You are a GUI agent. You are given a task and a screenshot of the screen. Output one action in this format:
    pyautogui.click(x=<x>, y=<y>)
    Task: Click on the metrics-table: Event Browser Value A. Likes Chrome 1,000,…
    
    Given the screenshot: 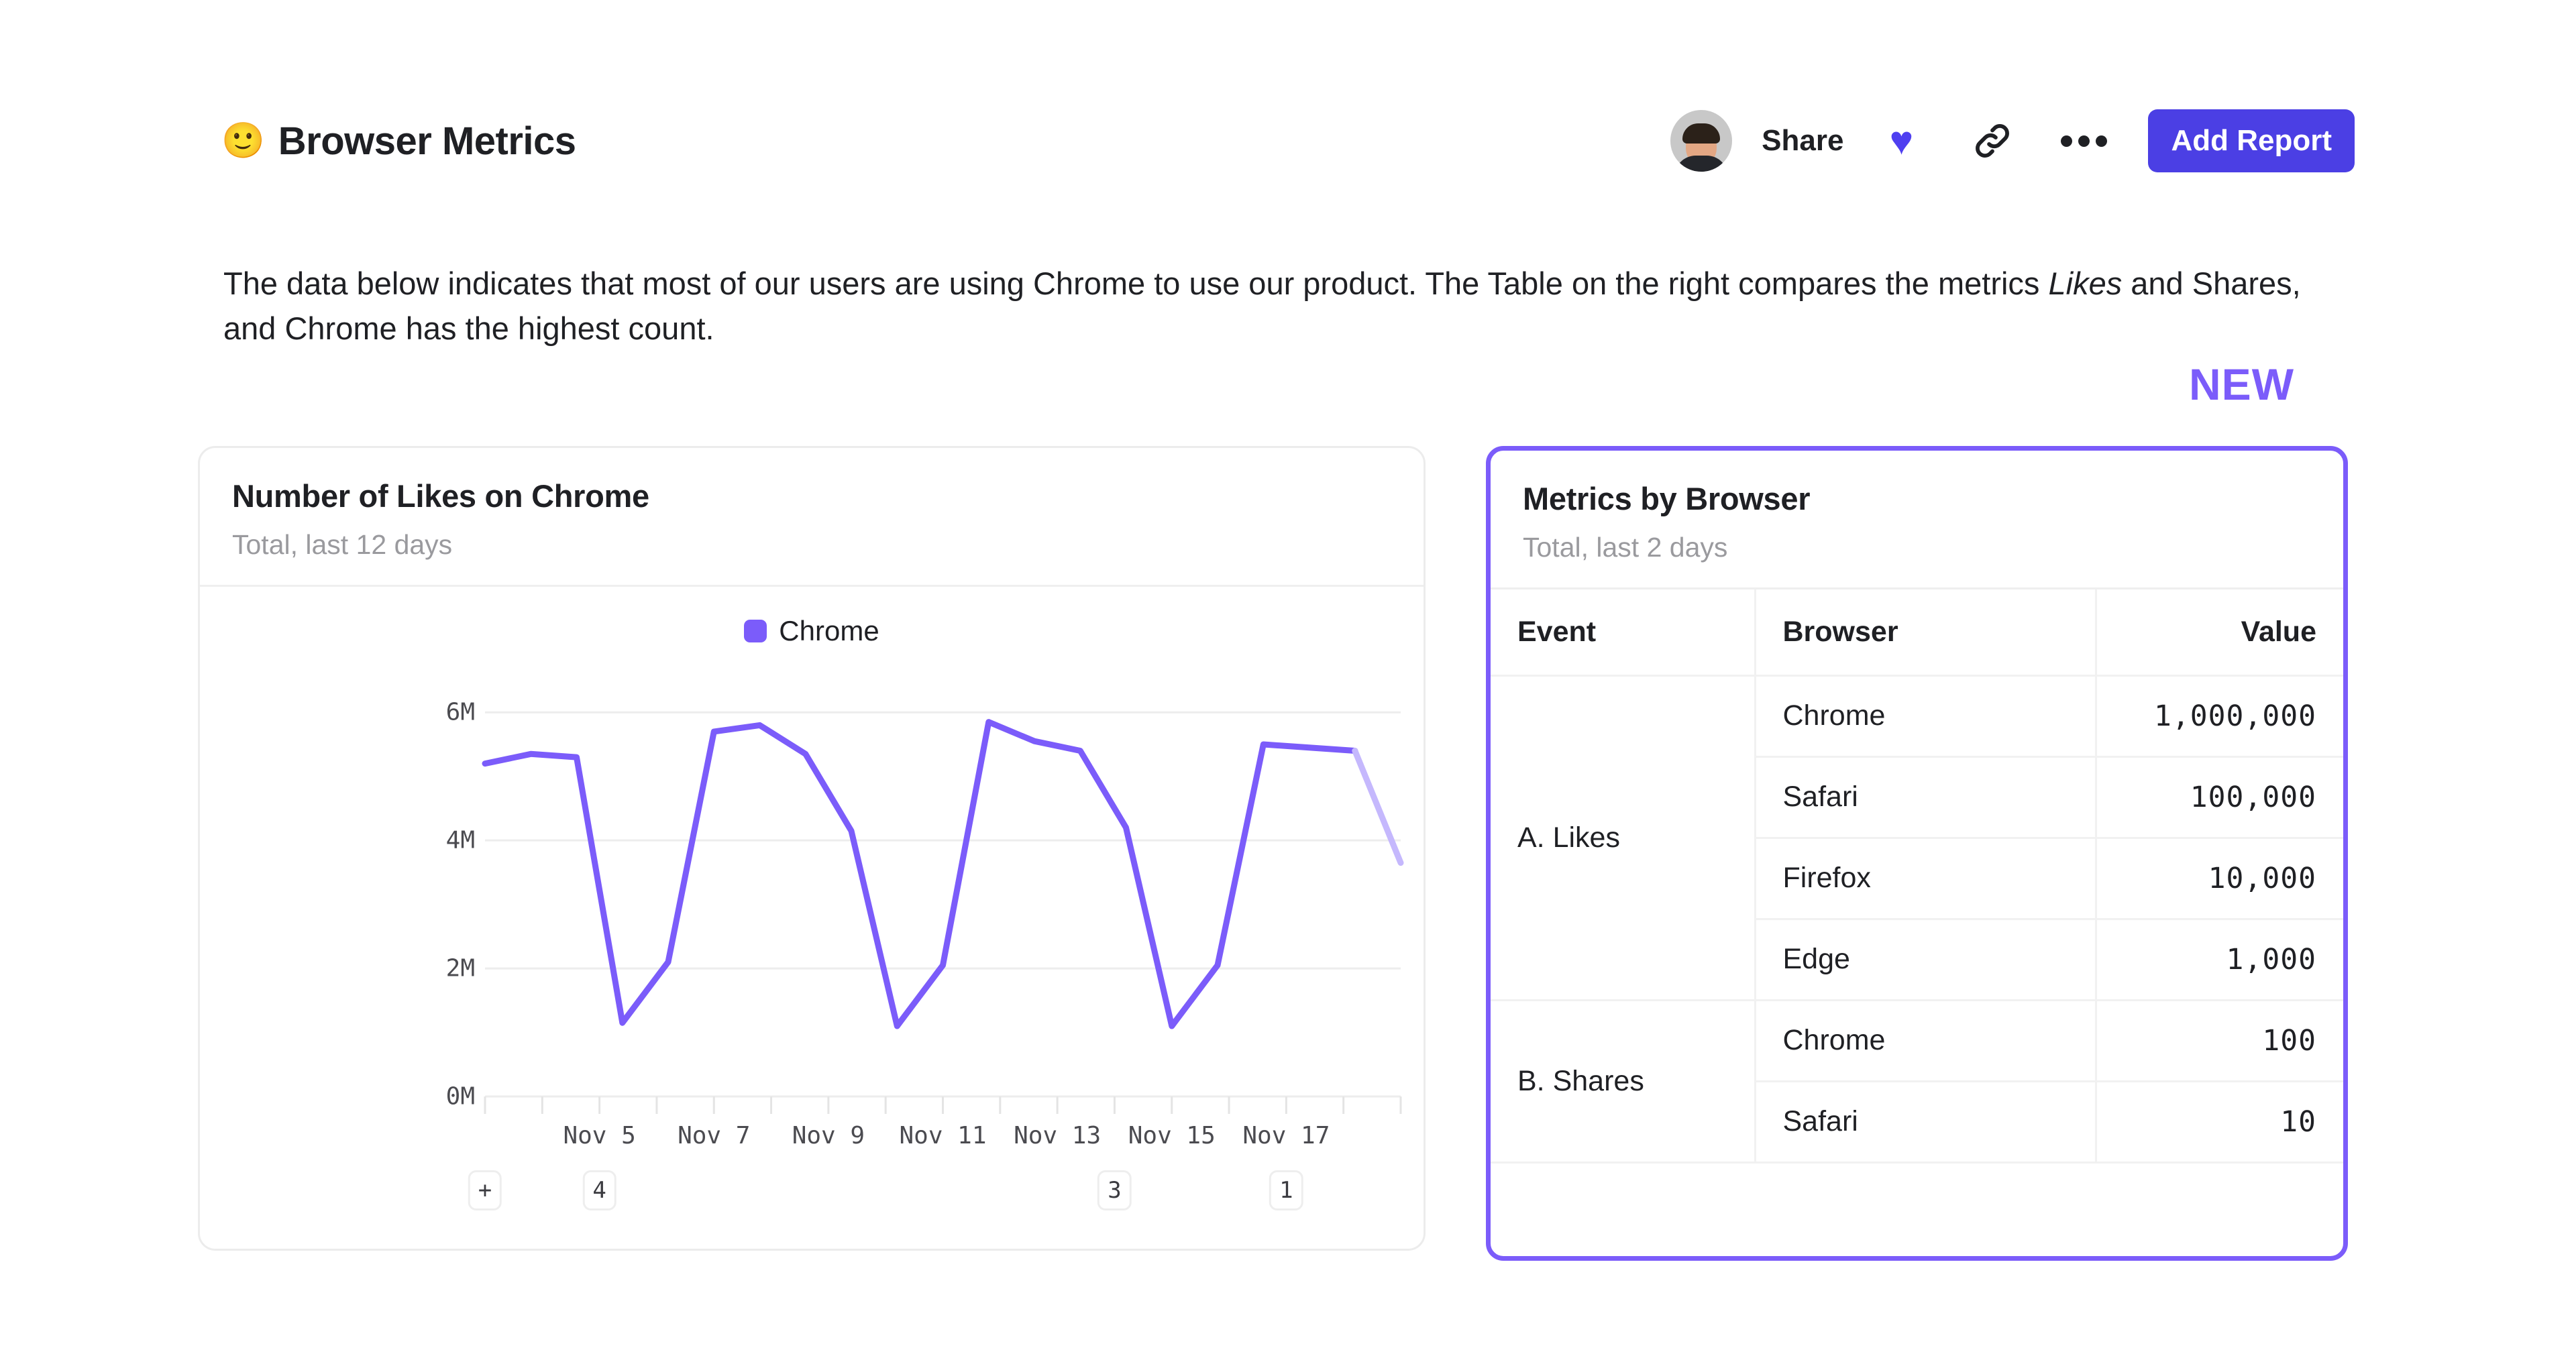 What is the action you would take?
    pyautogui.click(x=1917, y=876)
    